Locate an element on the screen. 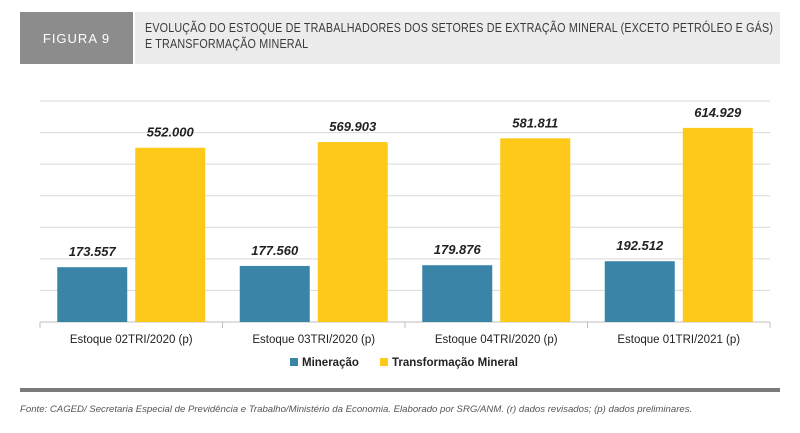  data-label: 569.903 is located at coordinates (353, 126).